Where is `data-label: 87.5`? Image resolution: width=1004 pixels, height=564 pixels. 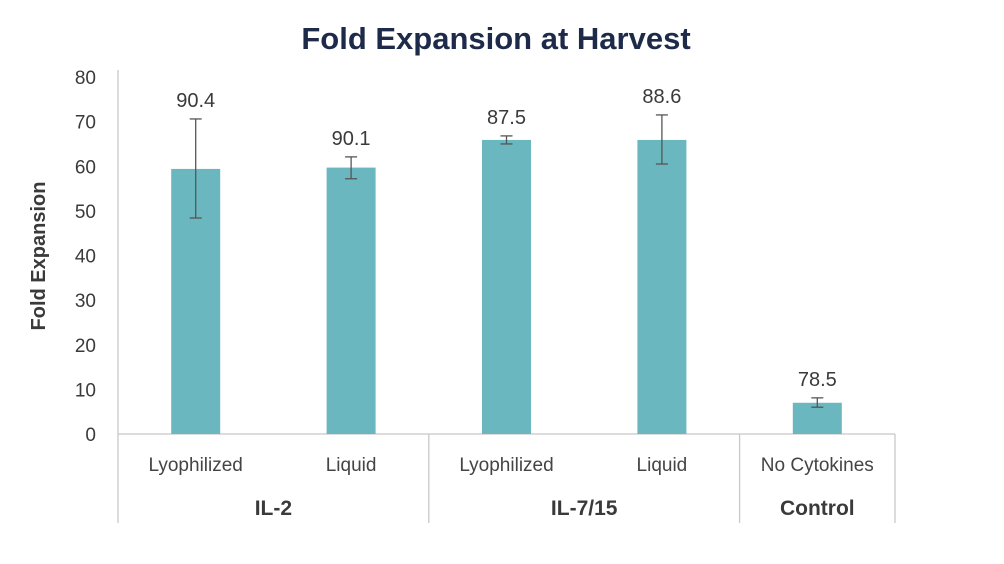
data-label: 87.5 is located at coordinates (506, 118).